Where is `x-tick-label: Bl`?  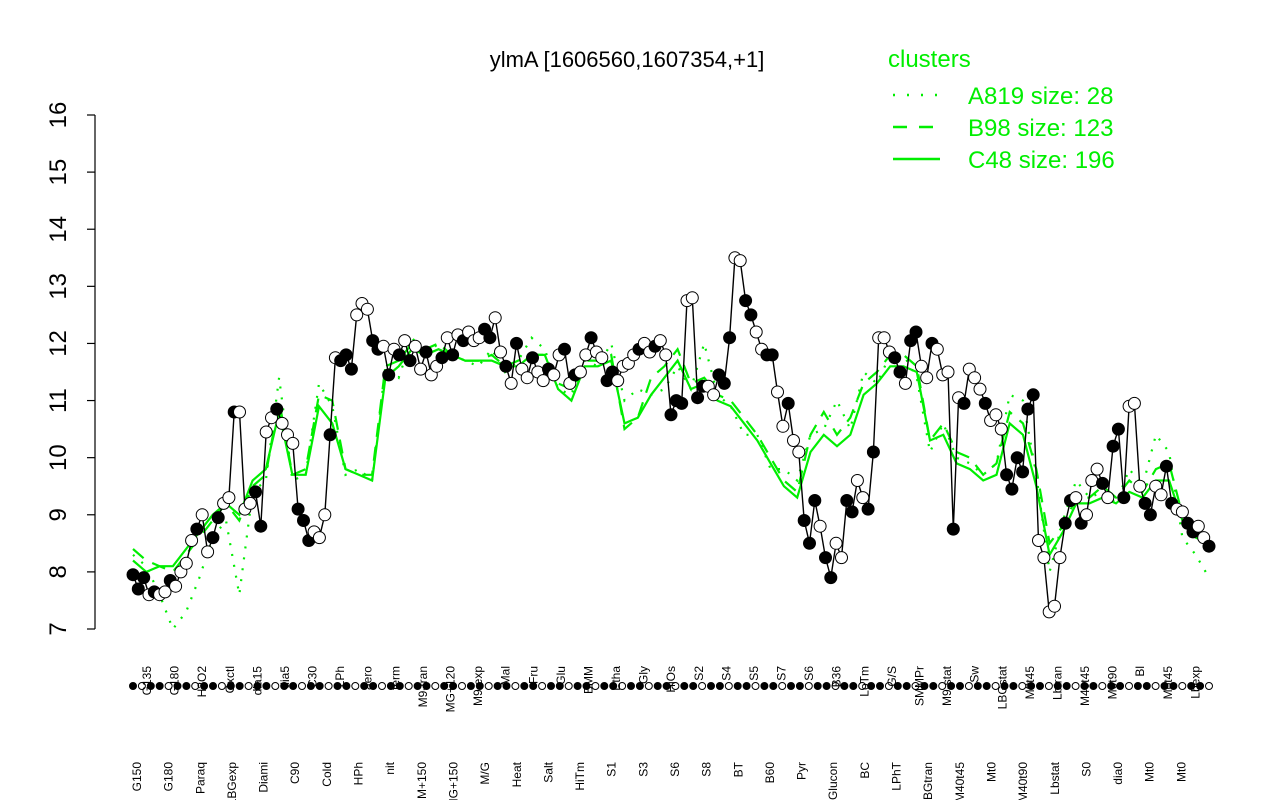
x-tick-label: Bl is located at coordinates (1140, 671).